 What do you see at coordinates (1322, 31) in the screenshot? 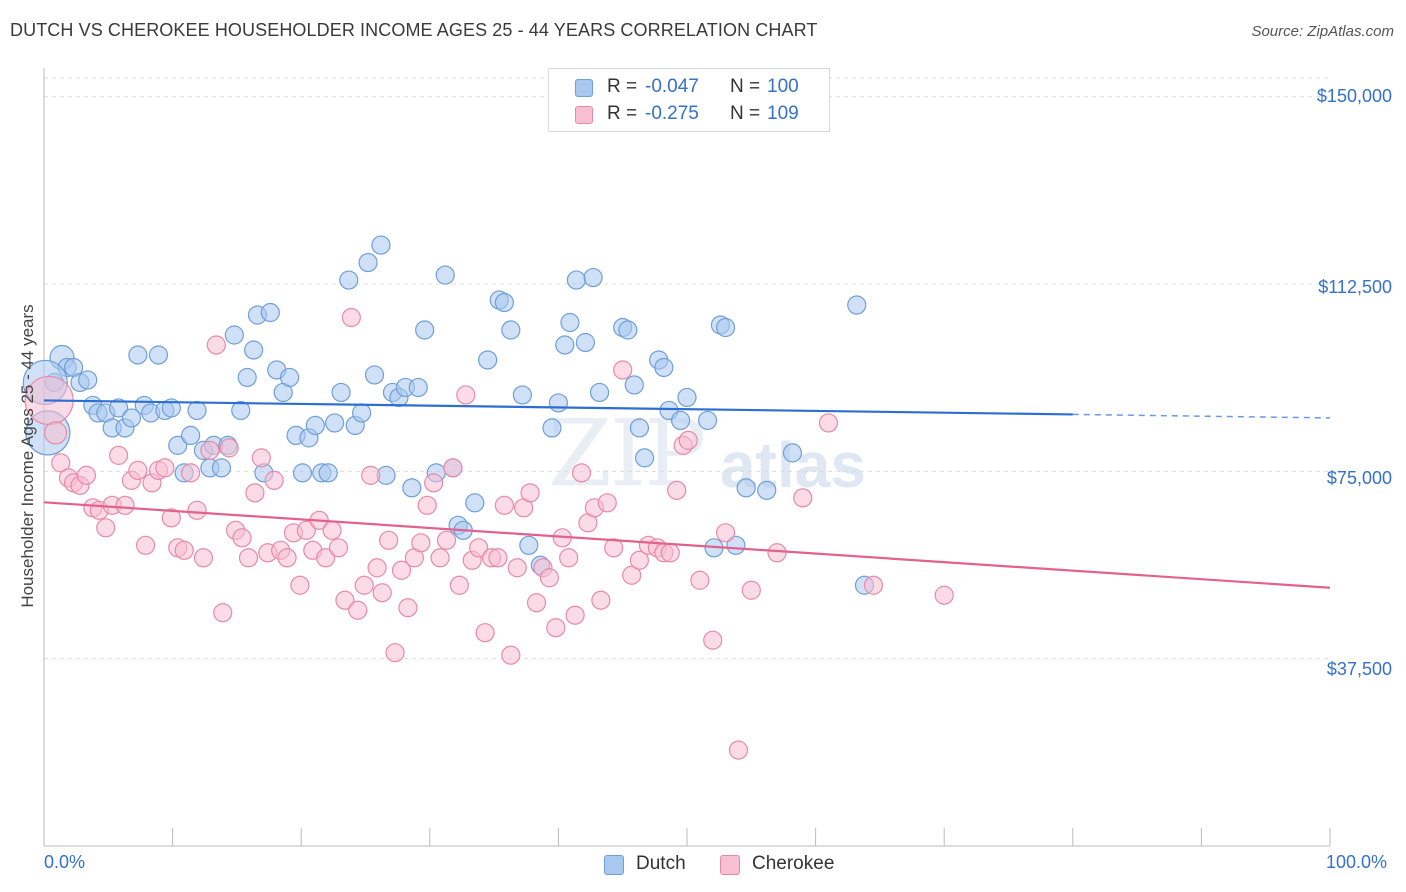
I see `source-label: Source: ZipAtlas.com` at bounding box center [1322, 31].